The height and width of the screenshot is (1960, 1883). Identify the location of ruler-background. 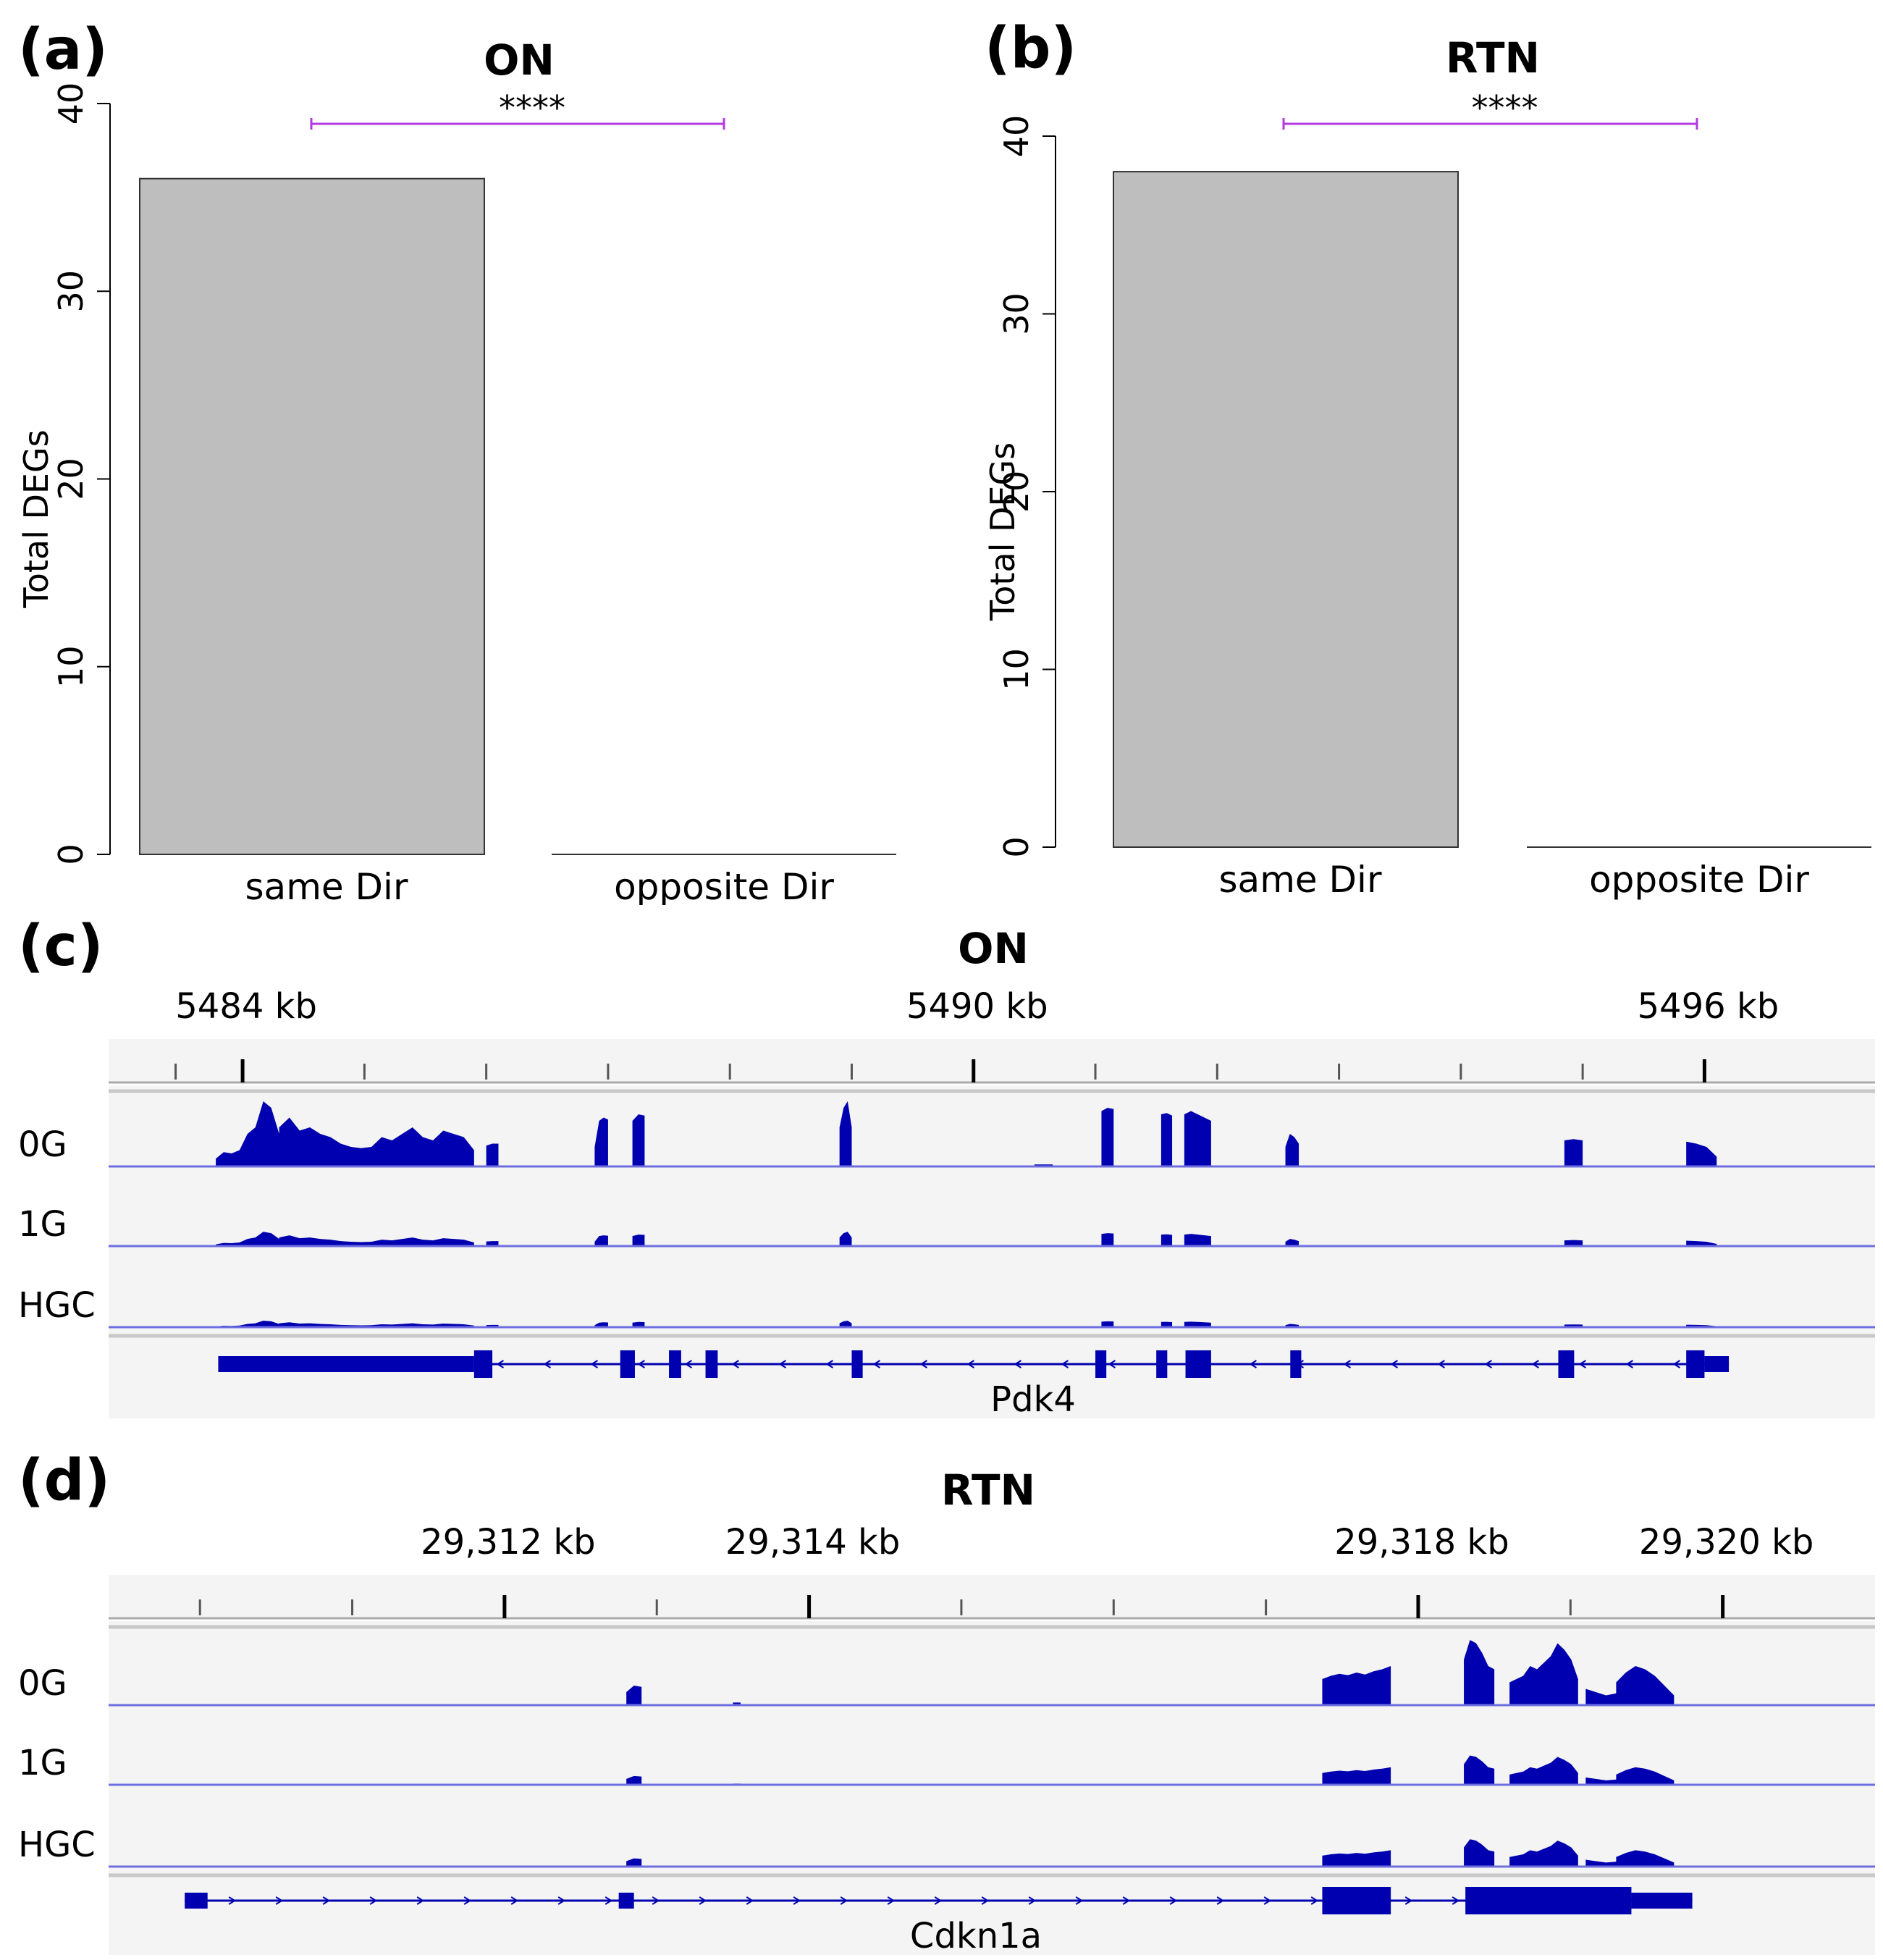
(992, 1596).